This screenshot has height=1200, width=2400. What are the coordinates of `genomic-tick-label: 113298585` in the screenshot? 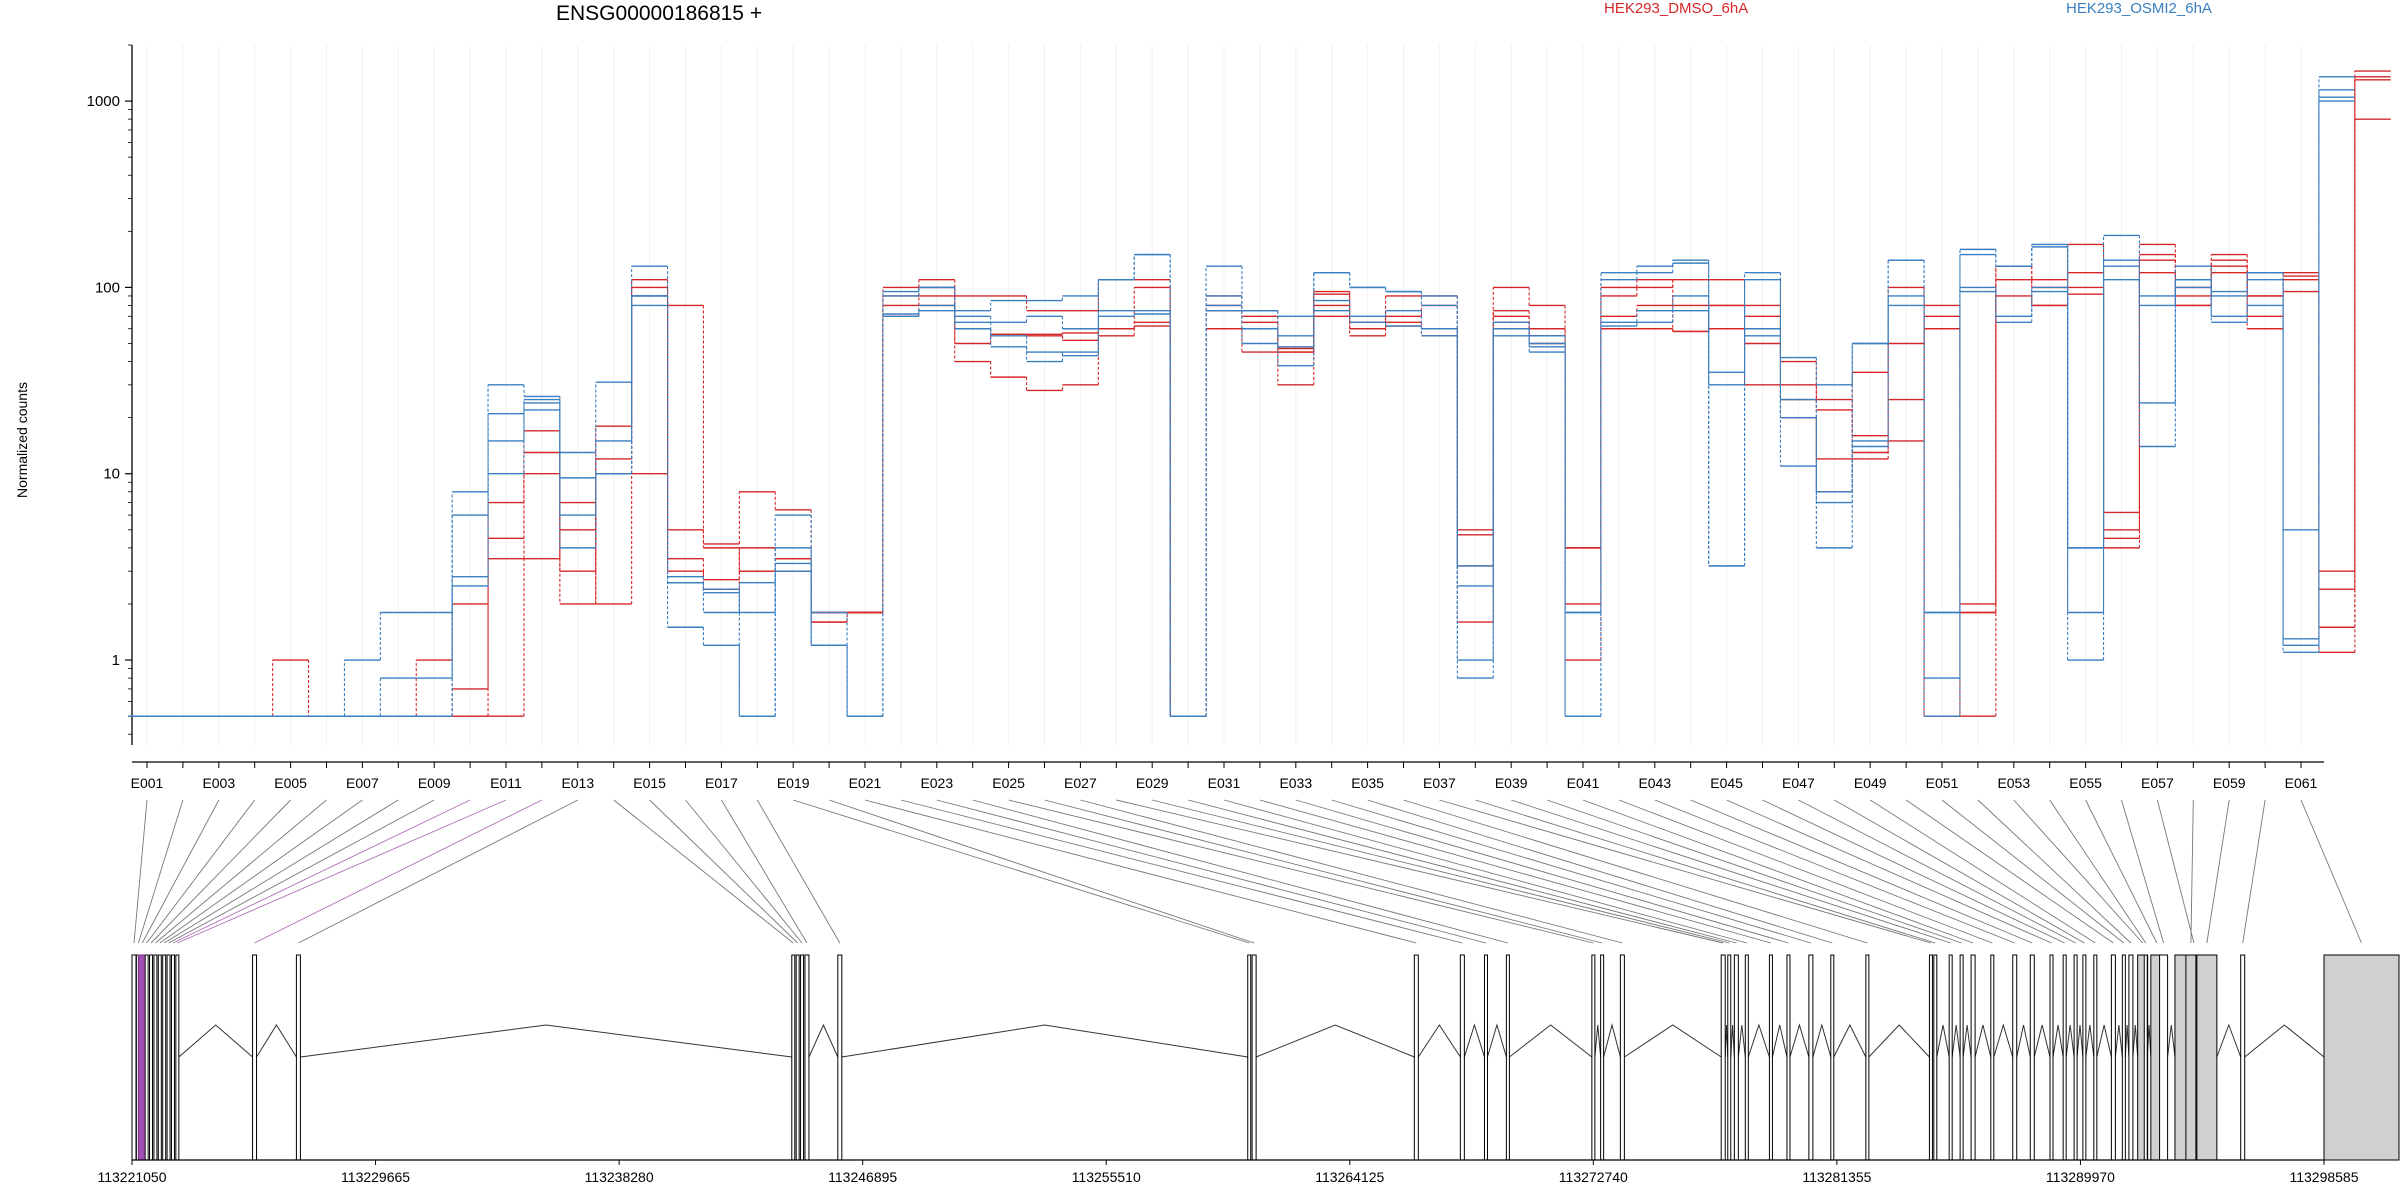 It's located at (2323, 1177).